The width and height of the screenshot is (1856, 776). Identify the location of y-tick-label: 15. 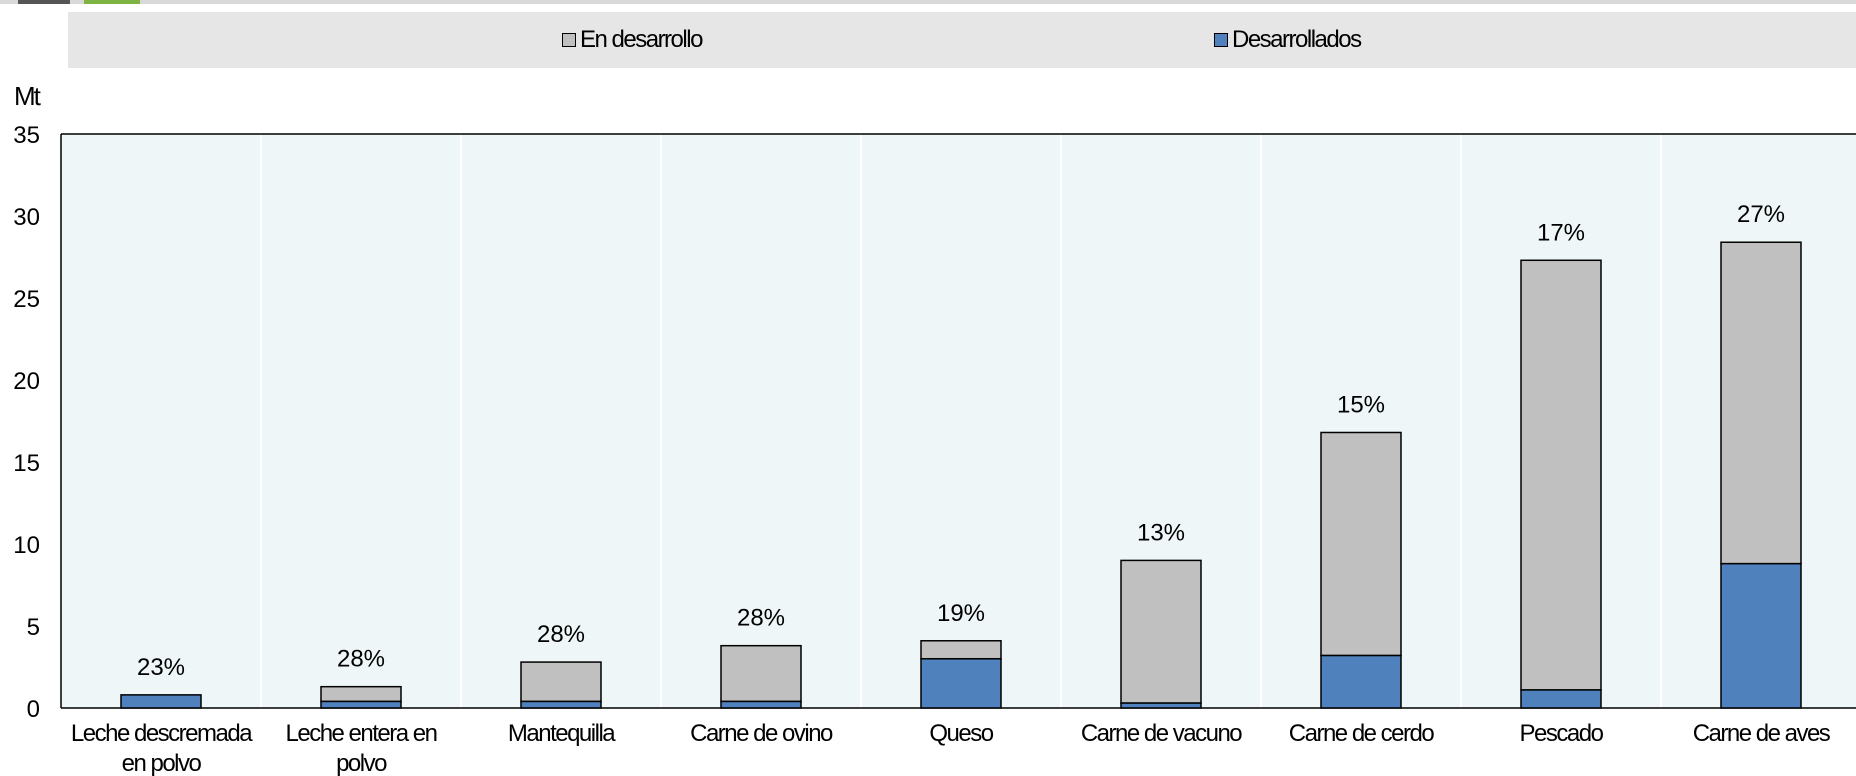
(26, 463).